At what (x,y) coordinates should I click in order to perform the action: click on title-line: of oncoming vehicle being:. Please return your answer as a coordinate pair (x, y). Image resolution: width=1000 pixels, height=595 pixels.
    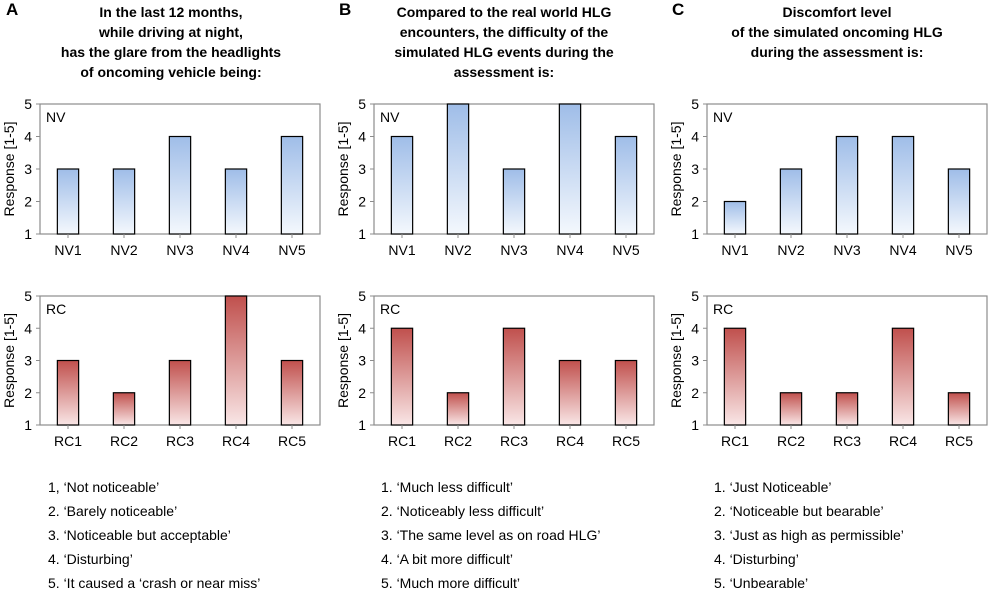
    Looking at the image, I should click on (171, 72).